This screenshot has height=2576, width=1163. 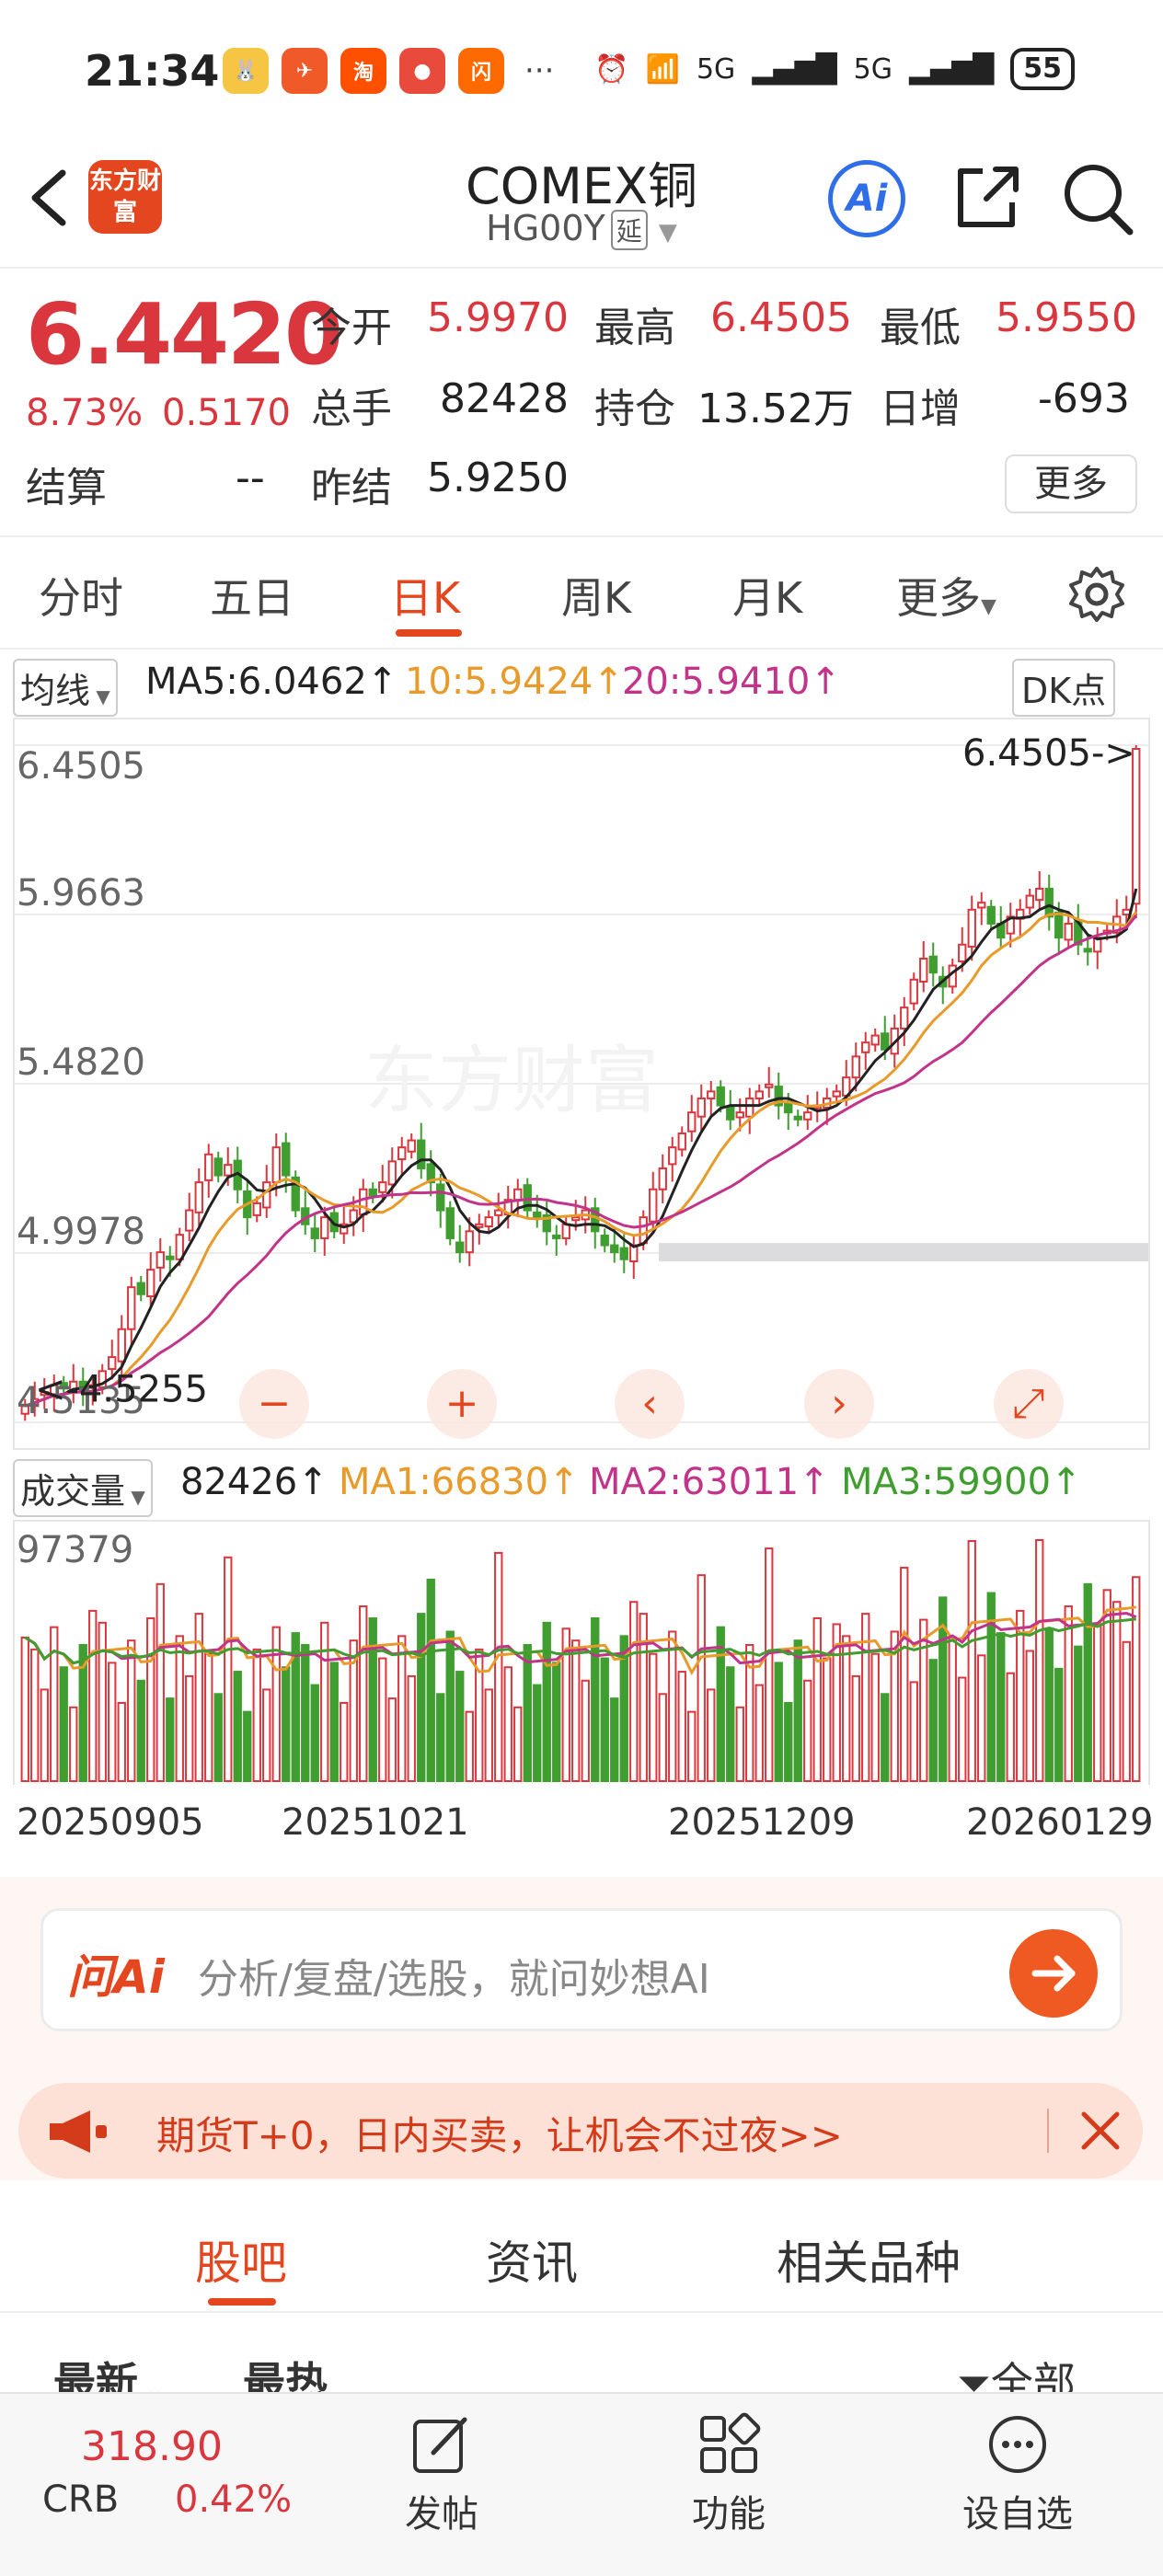 I want to click on sort-hot: 最热, so click(x=286, y=2375).